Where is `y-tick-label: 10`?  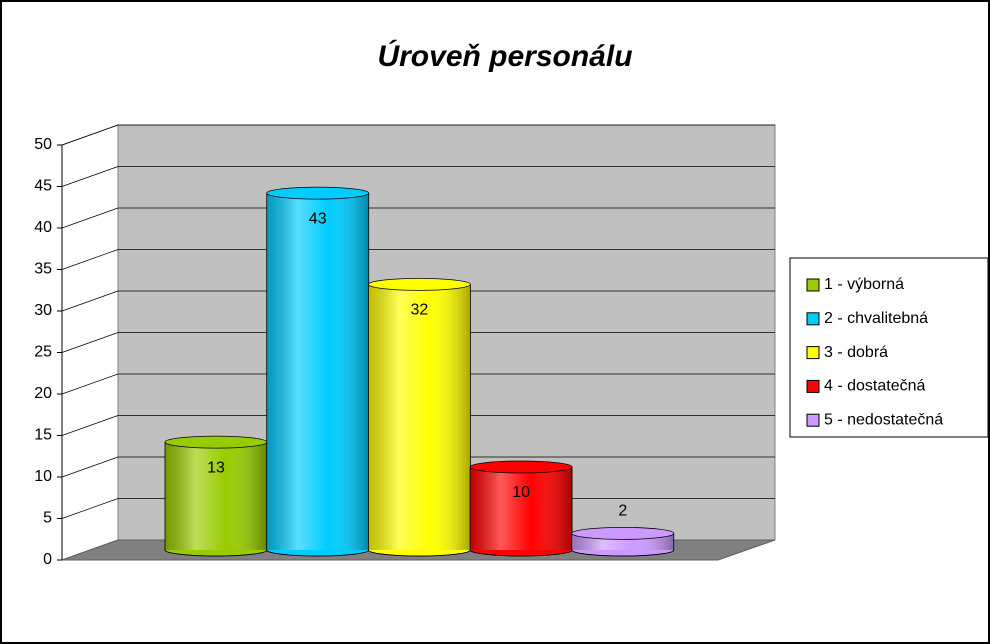 y-tick-label: 10 is located at coordinates (43, 476).